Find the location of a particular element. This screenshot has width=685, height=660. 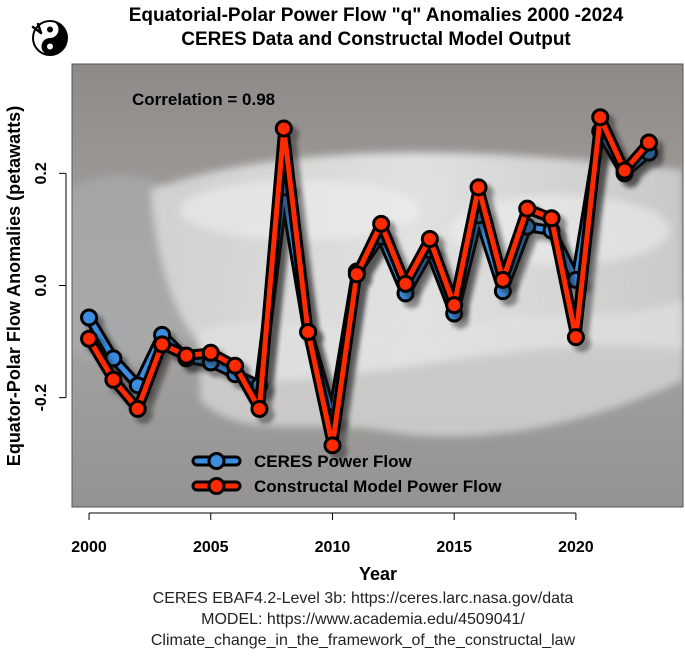

x-axis-label: Year is located at coordinates (378, 574).